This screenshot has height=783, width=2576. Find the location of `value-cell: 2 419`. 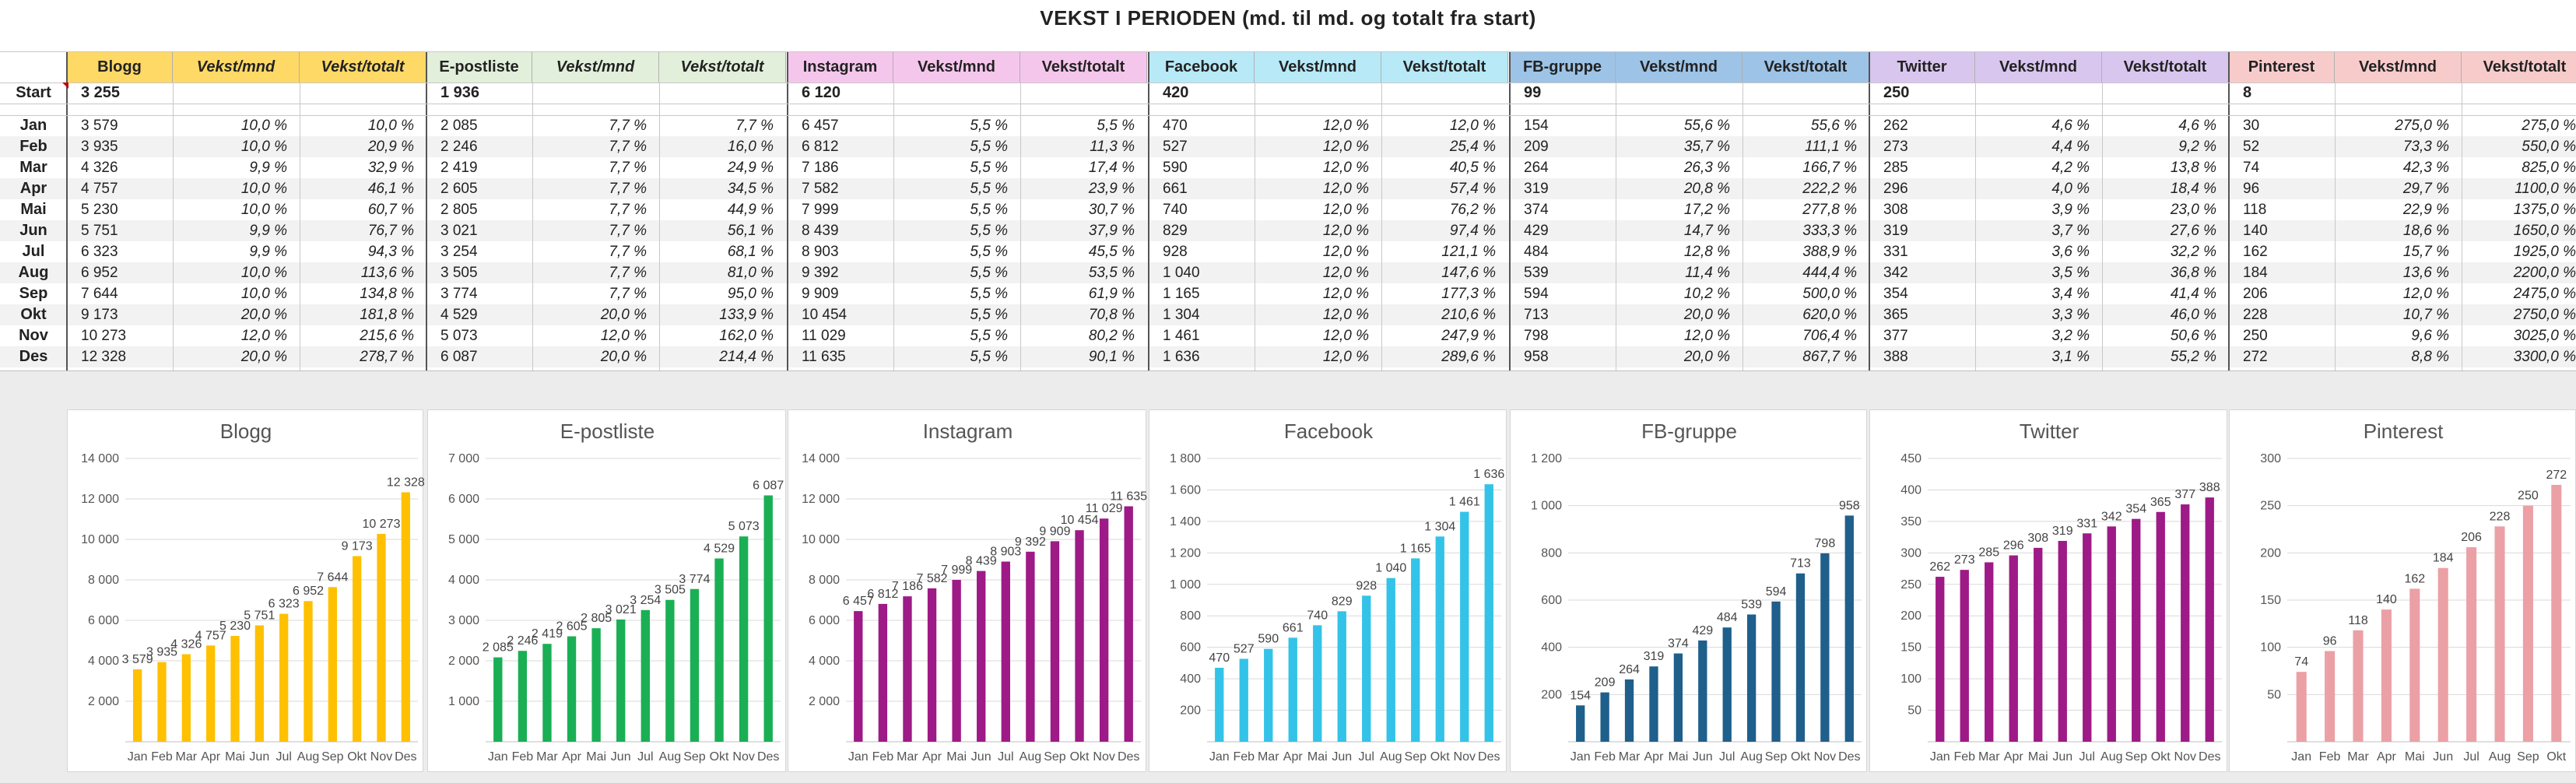

value-cell: 2 419 is located at coordinates (459, 168).